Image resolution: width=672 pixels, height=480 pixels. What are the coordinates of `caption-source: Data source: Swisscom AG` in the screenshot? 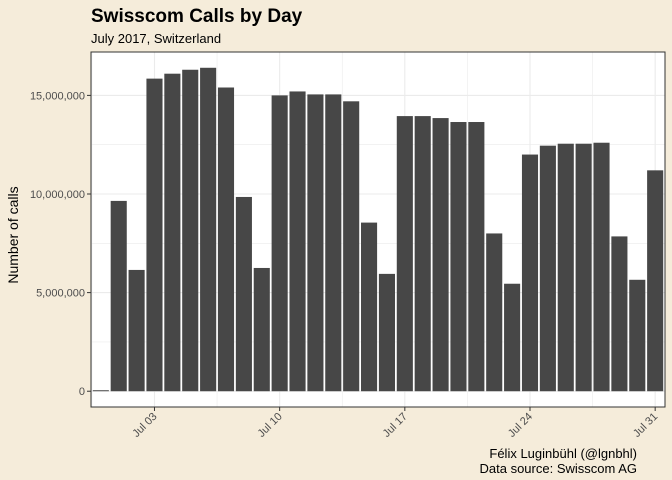 It's located at (559, 468).